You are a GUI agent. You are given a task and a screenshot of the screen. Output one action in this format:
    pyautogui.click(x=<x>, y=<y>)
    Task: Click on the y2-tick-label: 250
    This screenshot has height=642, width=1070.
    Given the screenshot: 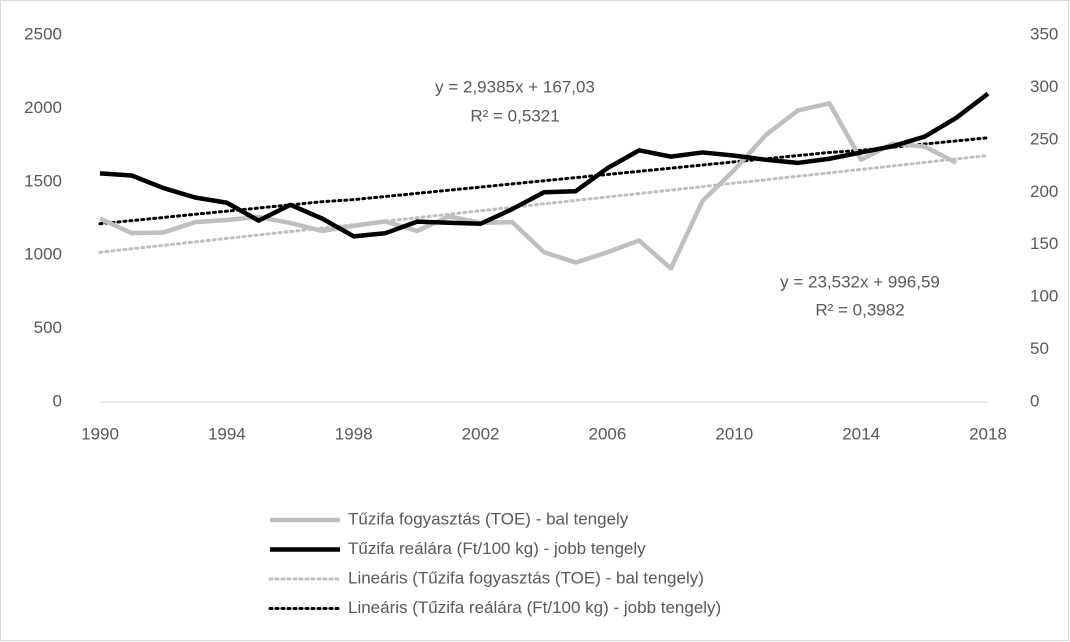 What is the action you would take?
    pyautogui.click(x=1044, y=138)
    